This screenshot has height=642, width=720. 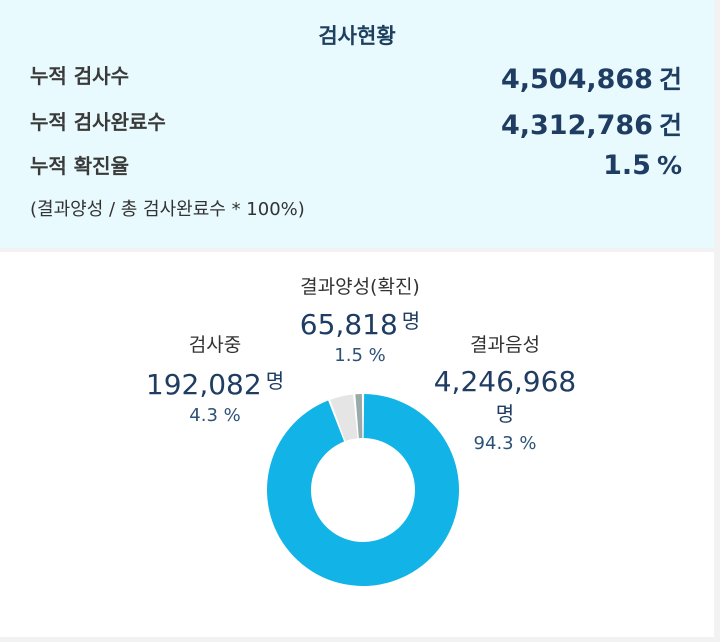 I want to click on confirmed-rate-unit: %, so click(x=669, y=165).